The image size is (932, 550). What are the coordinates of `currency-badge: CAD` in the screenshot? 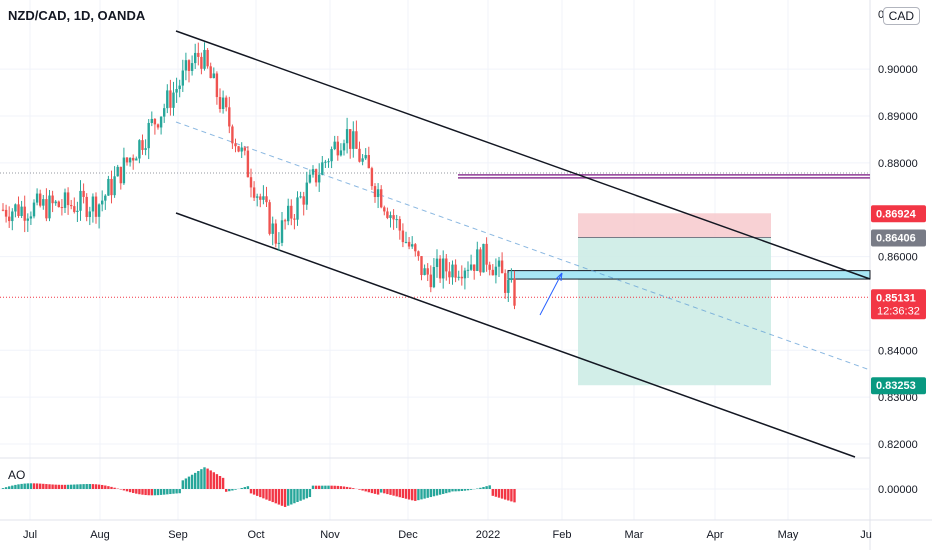 It's located at (901, 16).